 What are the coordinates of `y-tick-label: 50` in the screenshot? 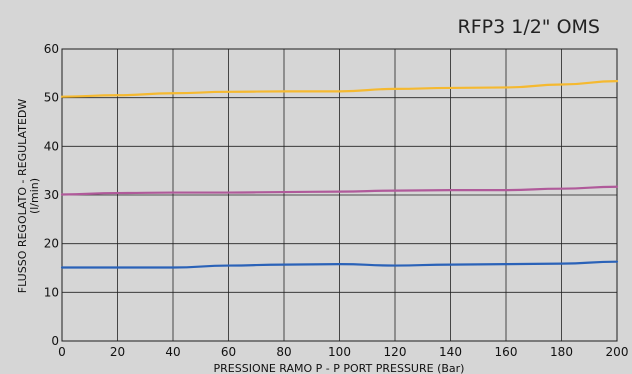 It's located at (51, 98).